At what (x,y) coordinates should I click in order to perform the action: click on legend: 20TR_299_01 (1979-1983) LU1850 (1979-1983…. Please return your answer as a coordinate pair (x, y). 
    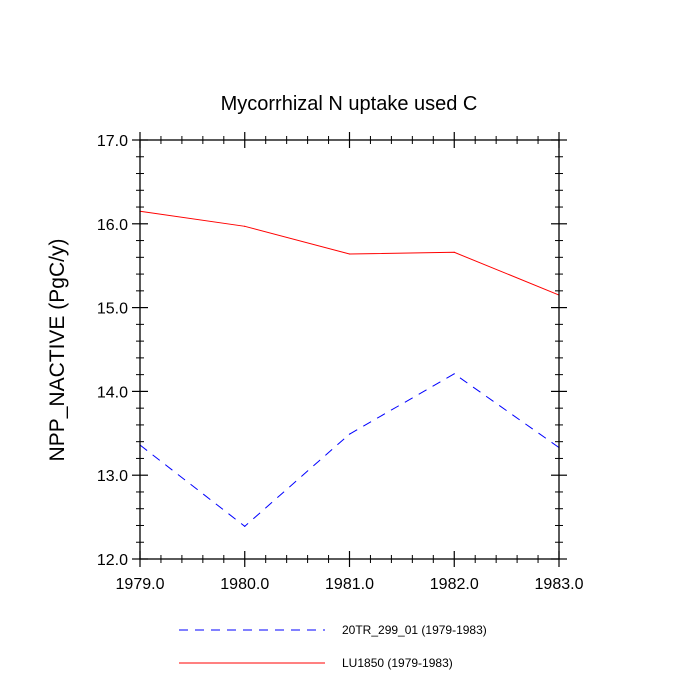
    Looking at the image, I should click on (333, 646).